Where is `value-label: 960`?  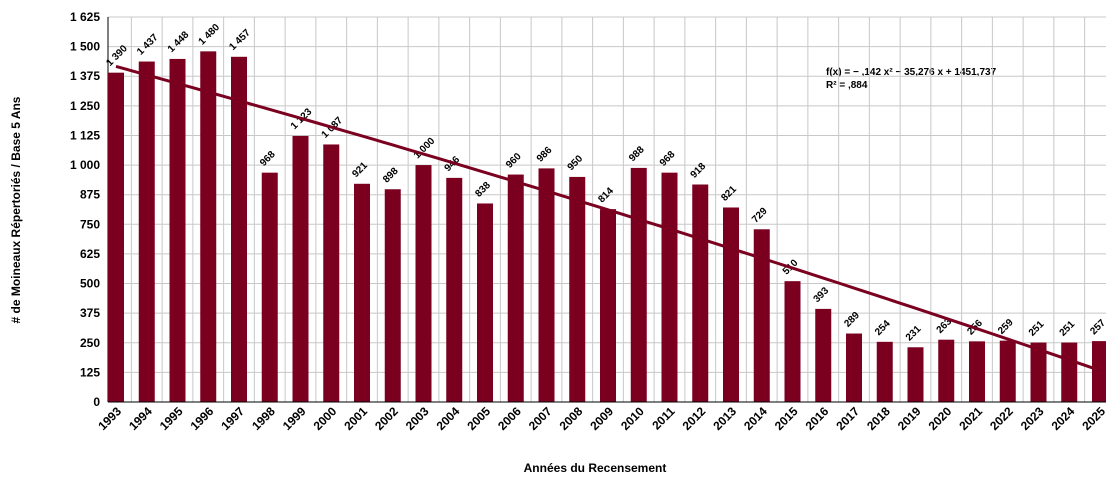 value-label: 960 is located at coordinates (514, 161).